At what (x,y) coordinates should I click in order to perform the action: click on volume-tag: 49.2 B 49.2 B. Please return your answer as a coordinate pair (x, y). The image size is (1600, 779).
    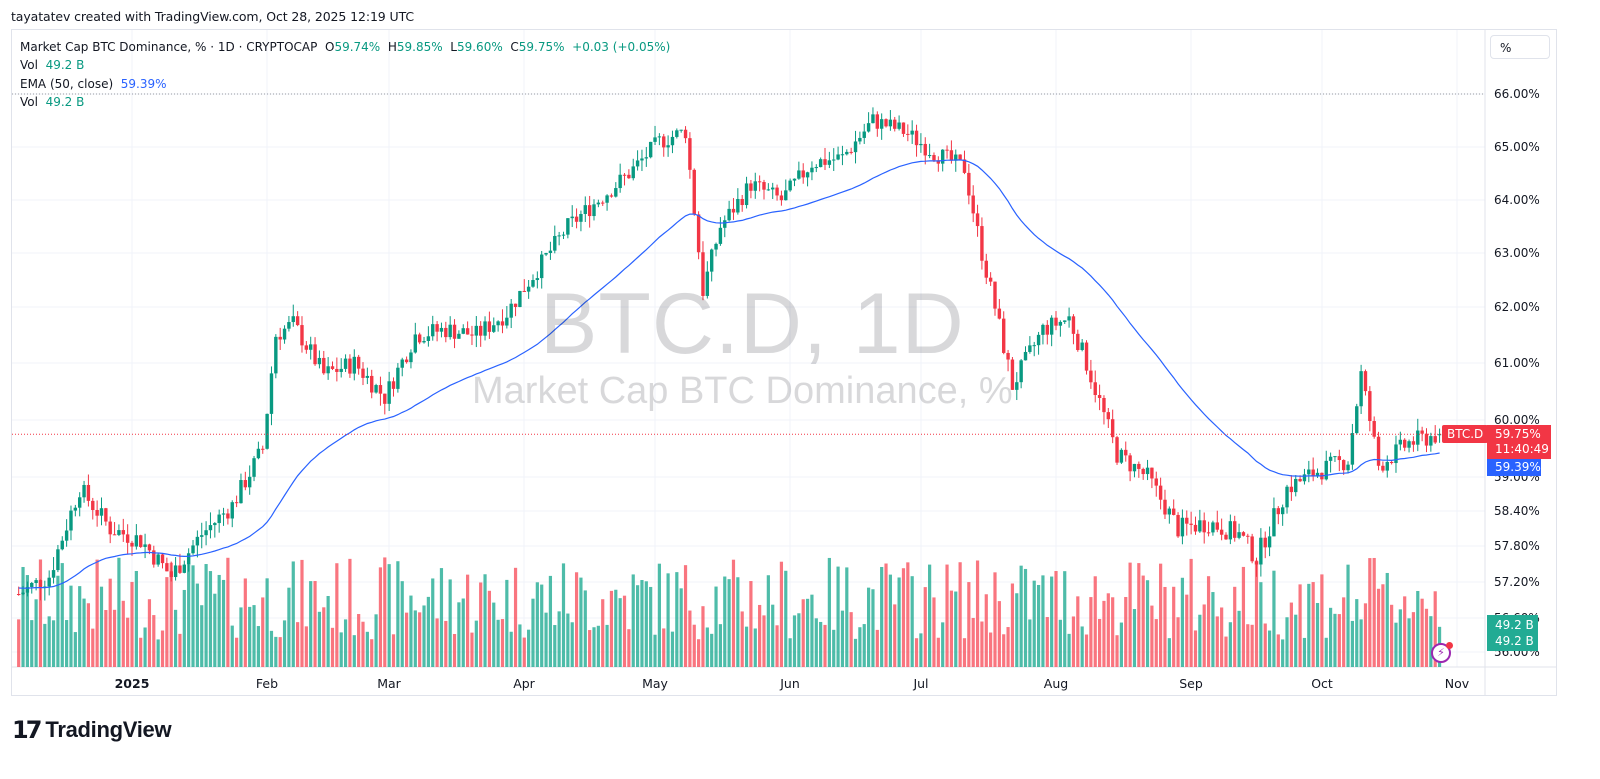
    Looking at the image, I should click on (1512, 633).